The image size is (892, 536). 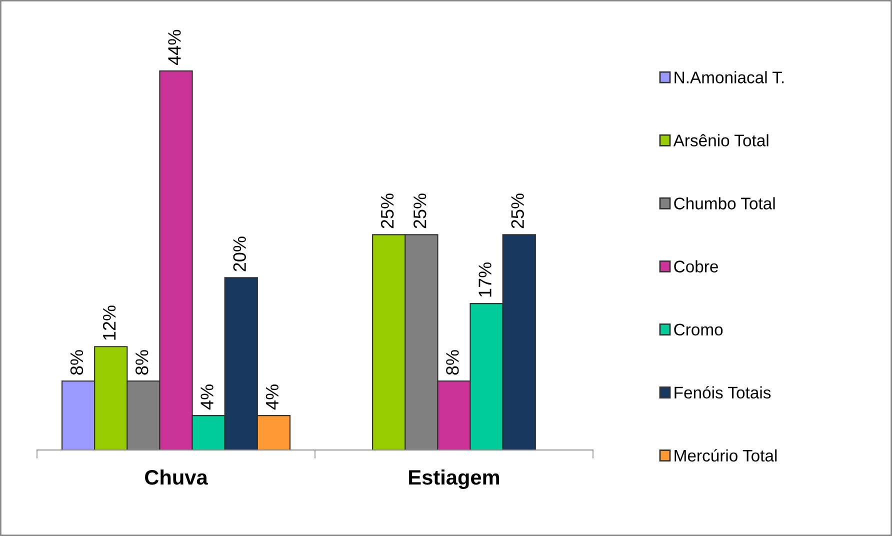 What do you see at coordinates (729, 77) in the screenshot?
I see `legend-label: N.Amoniacal T.` at bounding box center [729, 77].